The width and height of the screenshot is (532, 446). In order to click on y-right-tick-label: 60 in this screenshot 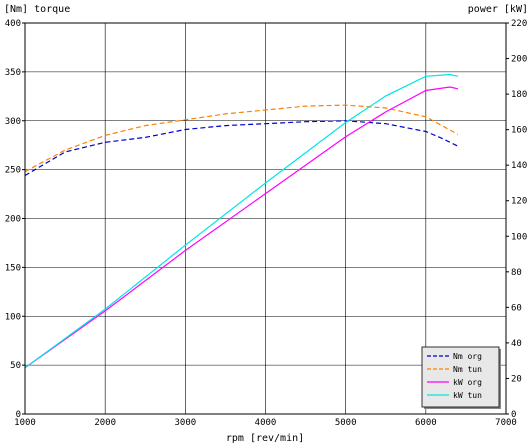, I will do `click(516, 308)`.